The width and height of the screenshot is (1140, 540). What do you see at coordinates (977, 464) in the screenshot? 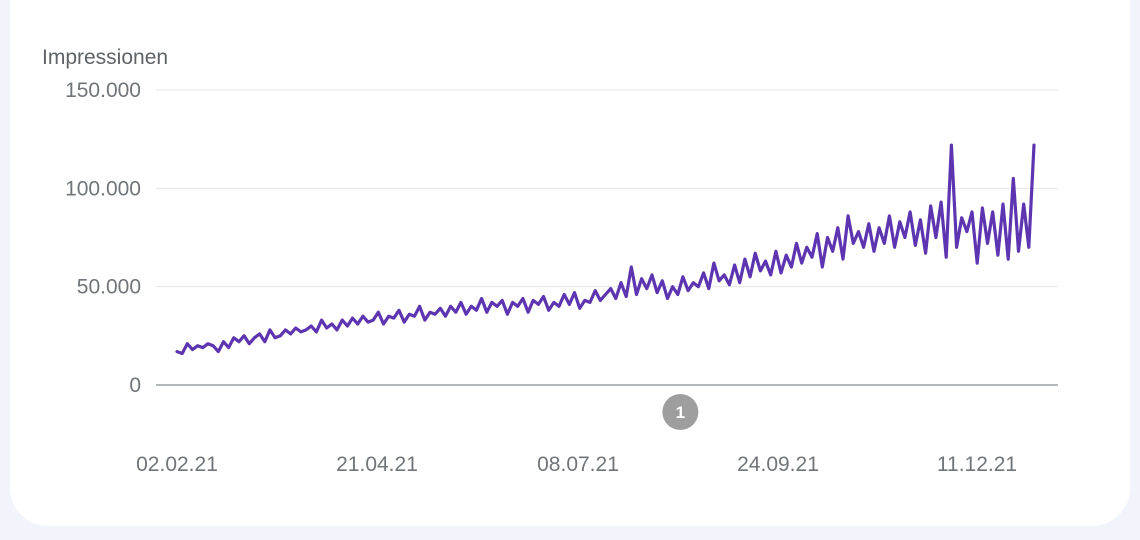
I see `x-tick-label: 11.12.21` at bounding box center [977, 464].